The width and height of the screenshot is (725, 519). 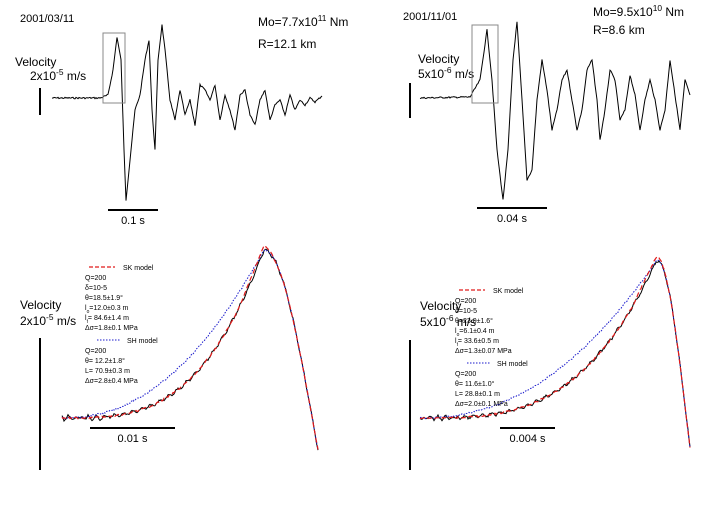 I want to click on text-piece: Δσ=2.0±0.1 MPa, so click(x=481, y=404).